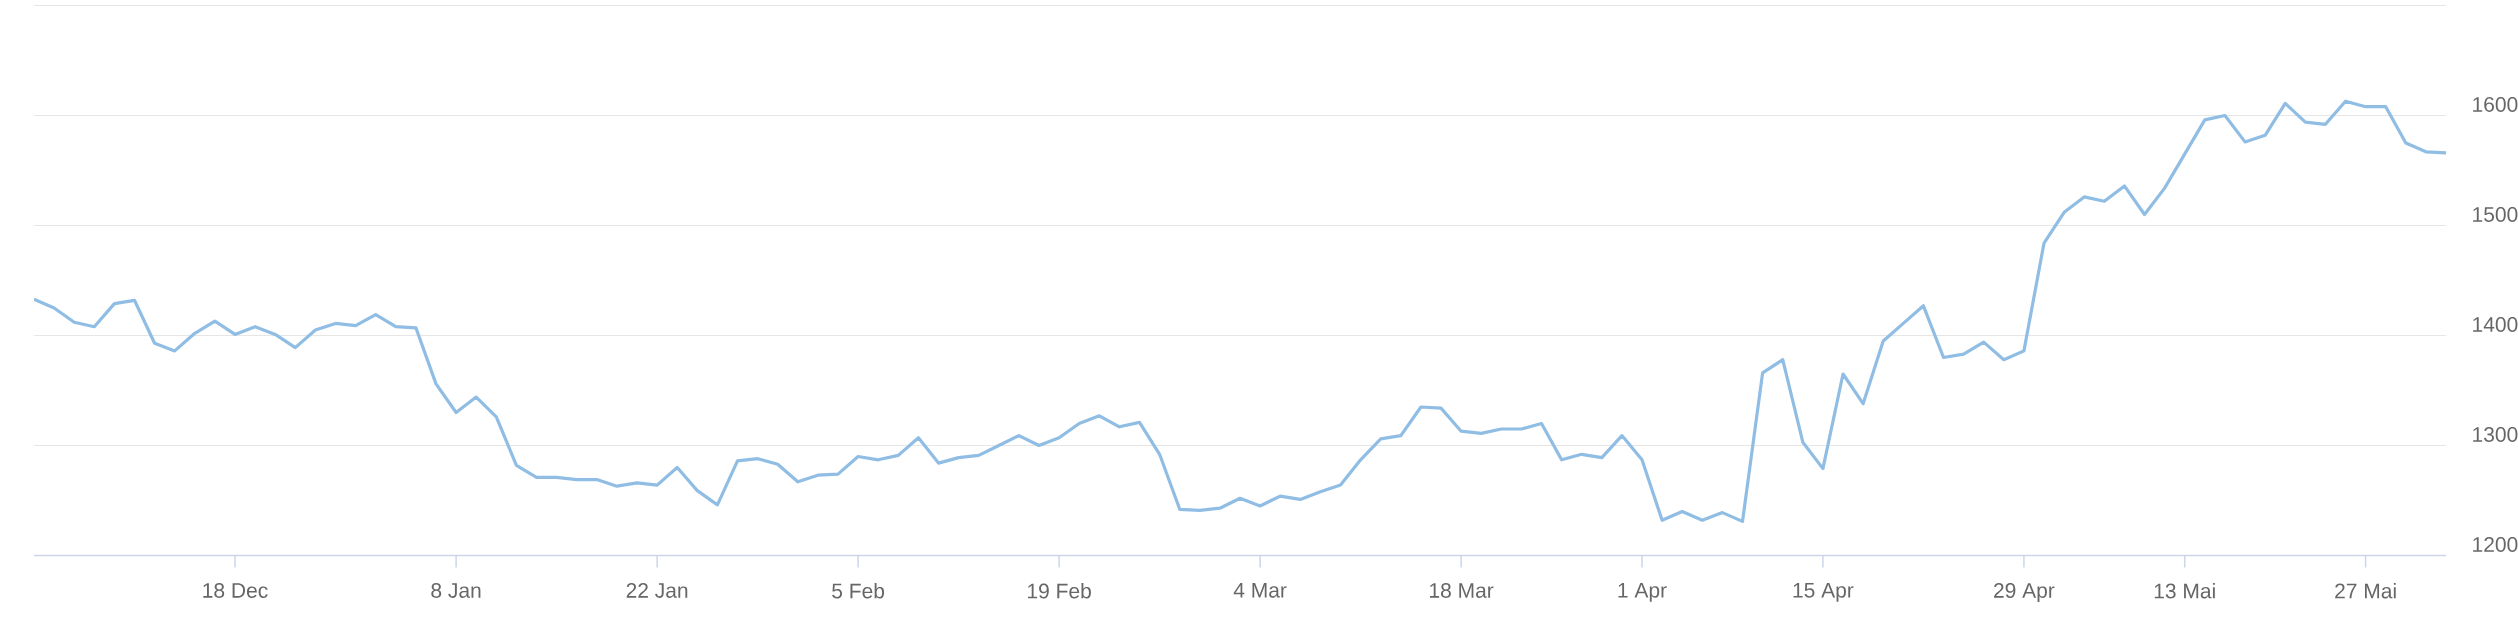 This screenshot has width=2518, height=636. Describe the element at coordinates (2495, 214) in the screenshot. I see `y-tick-label: 1500` at that location.